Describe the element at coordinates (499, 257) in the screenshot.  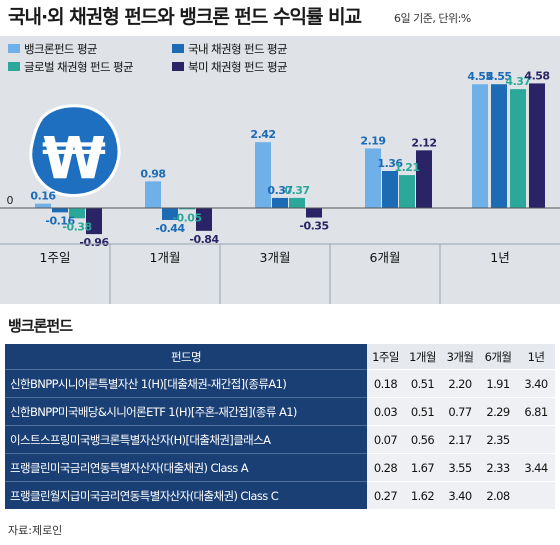
I see `x-tick-label: 1년` at that location.